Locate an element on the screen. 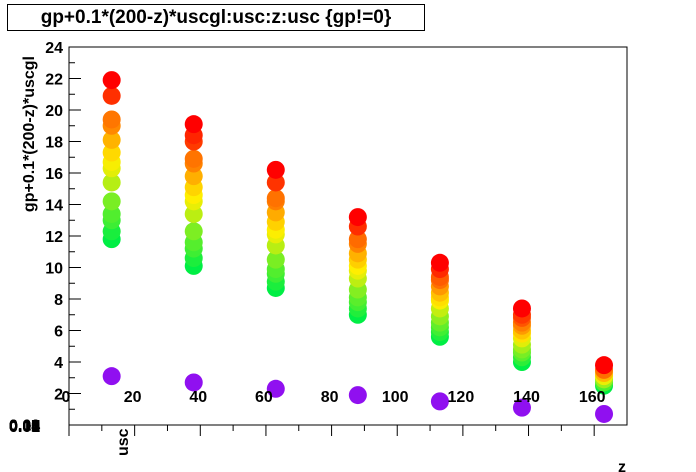 The image size is (696, 472). y-tick-label: 2 is located at coordinates (58, 395).